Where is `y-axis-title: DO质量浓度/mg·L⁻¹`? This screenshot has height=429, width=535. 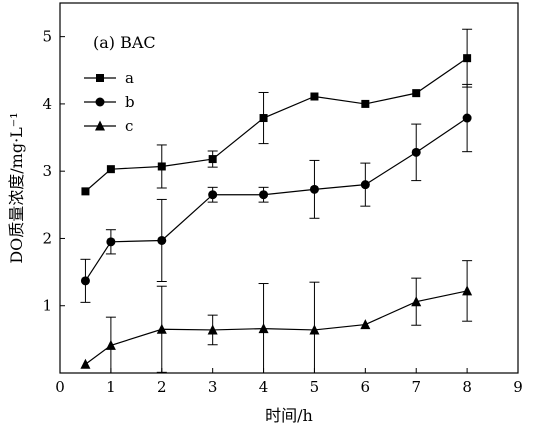
y-axis-title: DO质量浓度/mg·L⁻¹ is located at coordinates (16, 187).